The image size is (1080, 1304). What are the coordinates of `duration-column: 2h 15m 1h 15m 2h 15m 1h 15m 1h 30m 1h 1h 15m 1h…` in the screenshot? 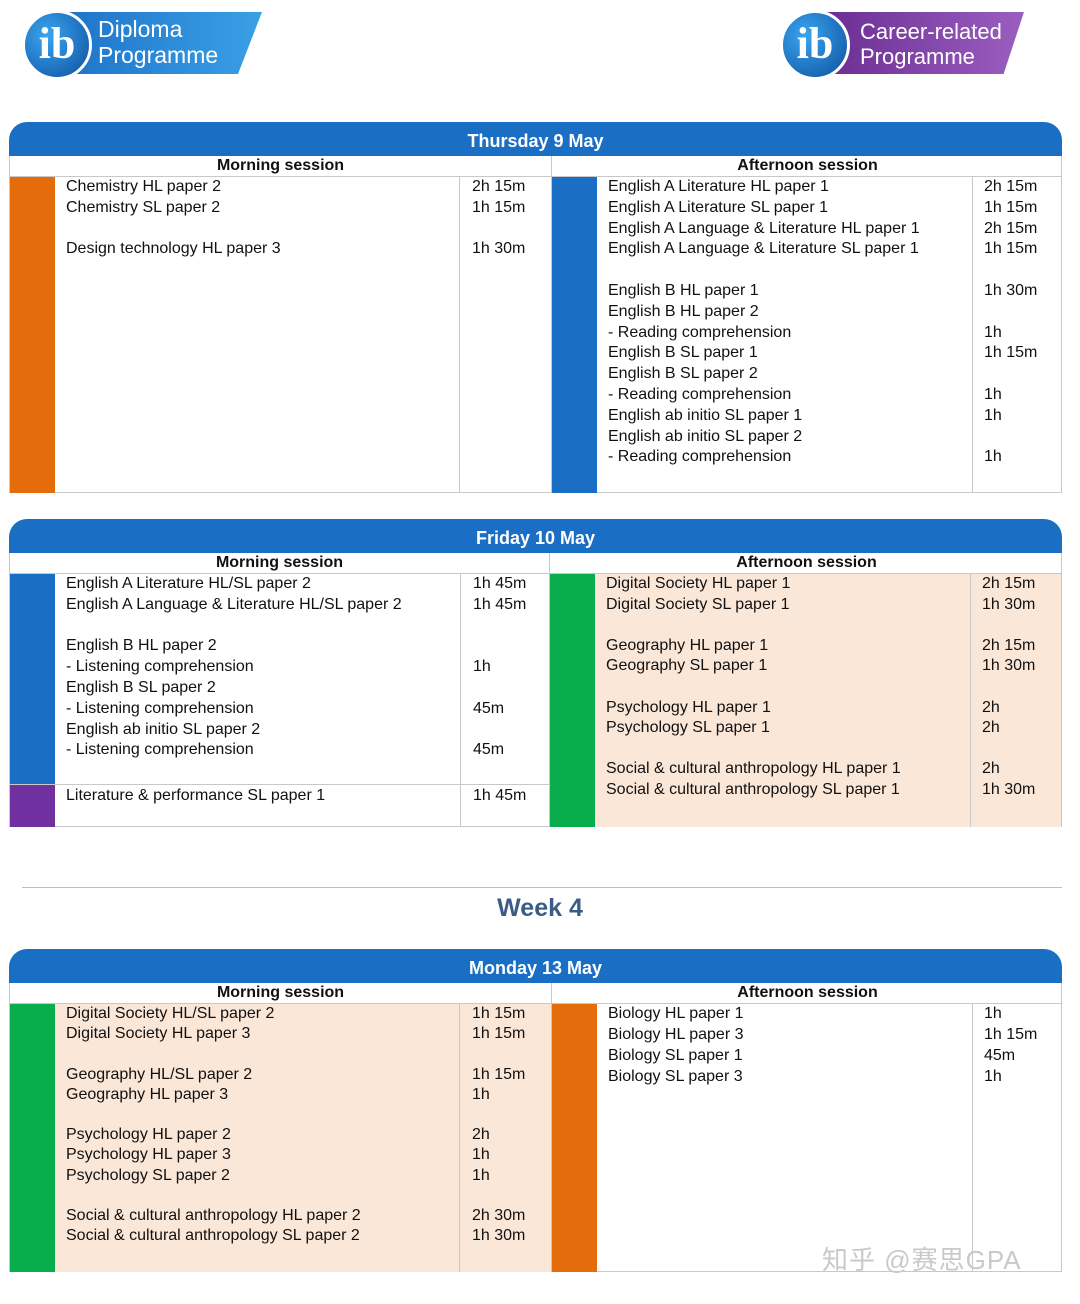 It's located at (1018, 335).